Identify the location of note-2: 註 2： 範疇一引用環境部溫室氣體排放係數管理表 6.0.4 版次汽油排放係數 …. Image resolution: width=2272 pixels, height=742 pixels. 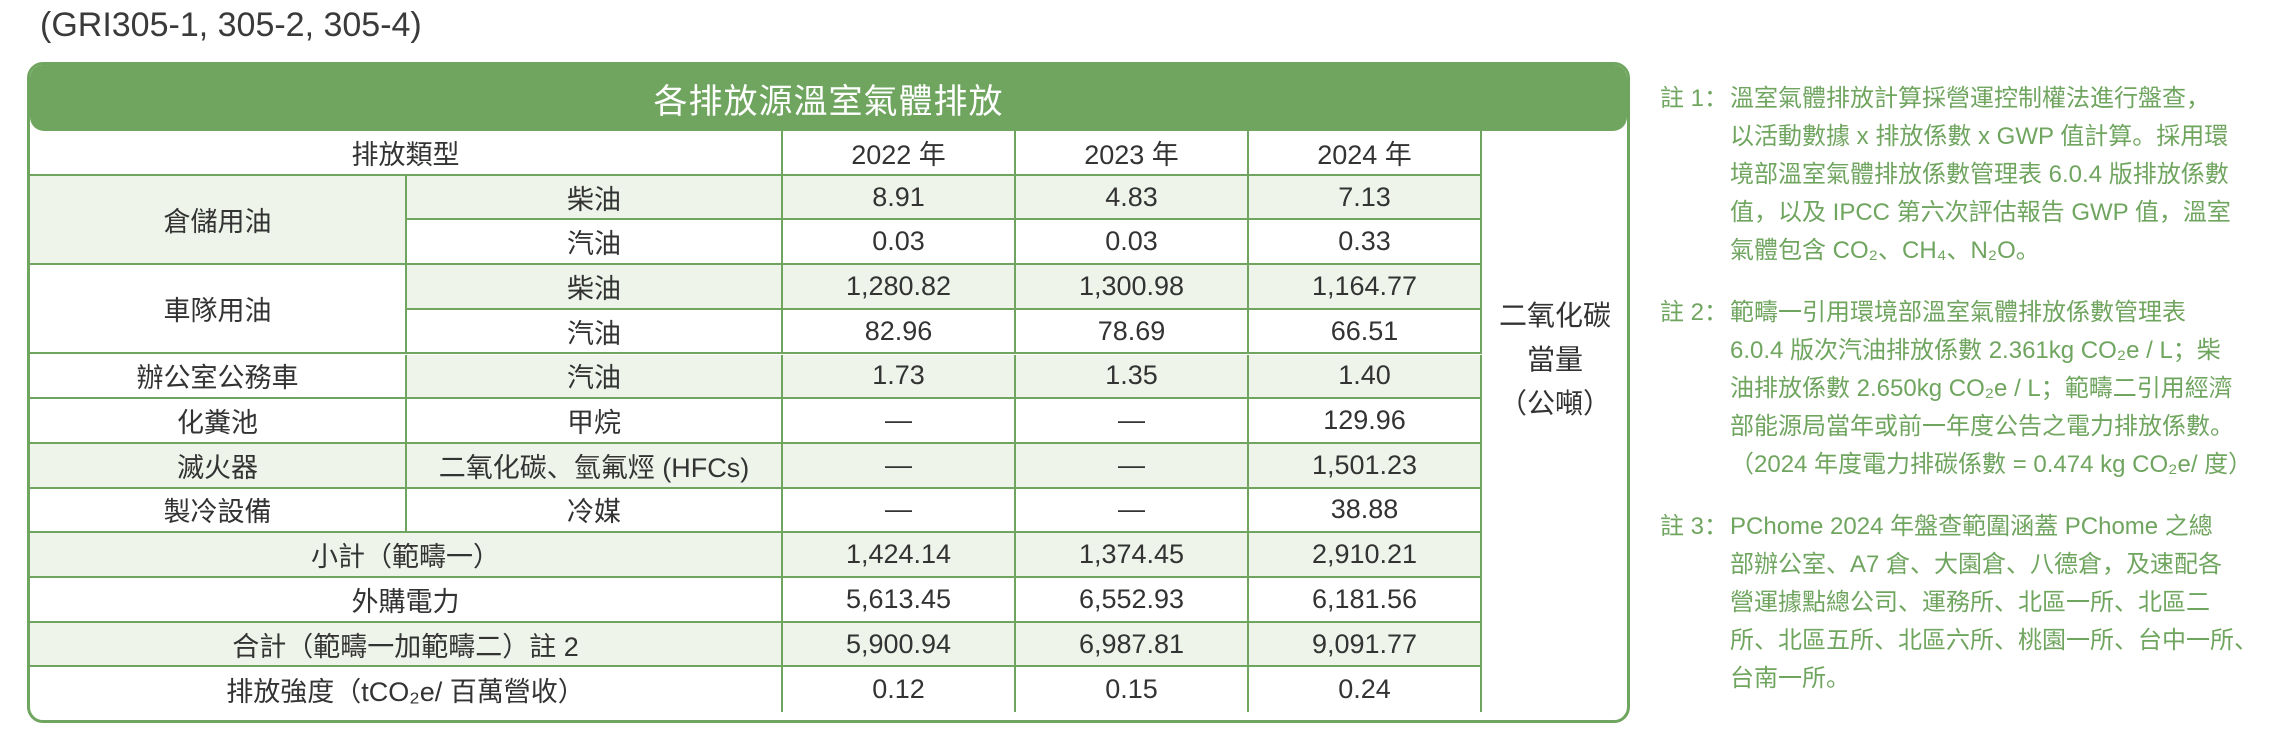
(1960, 389).